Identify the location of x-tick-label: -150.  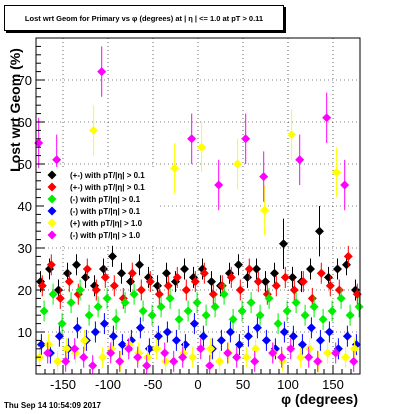
(63, 384).